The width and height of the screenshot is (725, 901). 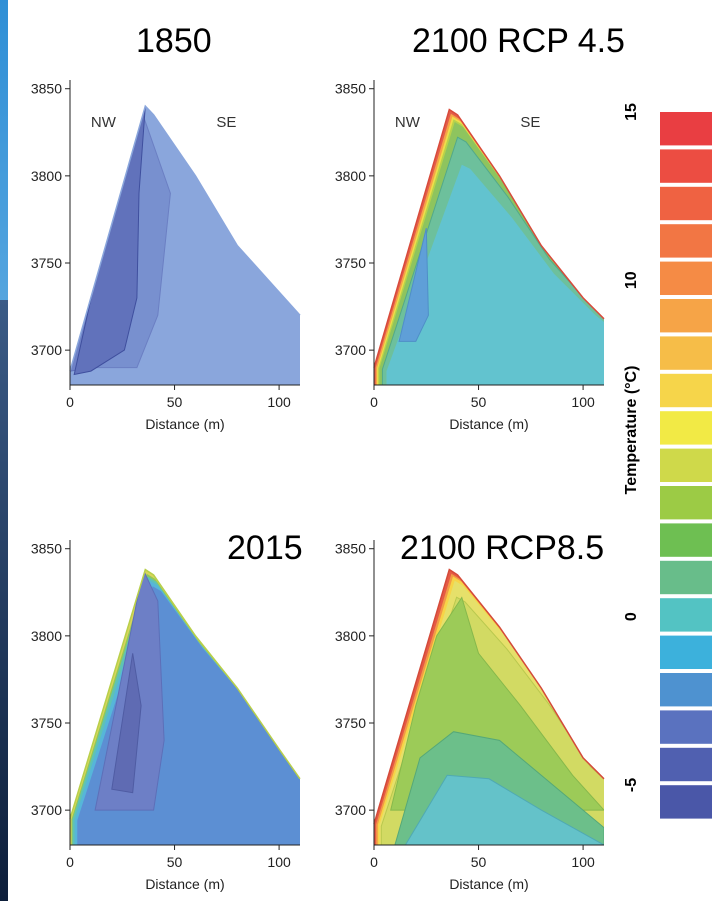 What do you see at coordinates (265, 548) in the screenshot?
I see `title-2015: 2015` at bounding box center [265, 548].